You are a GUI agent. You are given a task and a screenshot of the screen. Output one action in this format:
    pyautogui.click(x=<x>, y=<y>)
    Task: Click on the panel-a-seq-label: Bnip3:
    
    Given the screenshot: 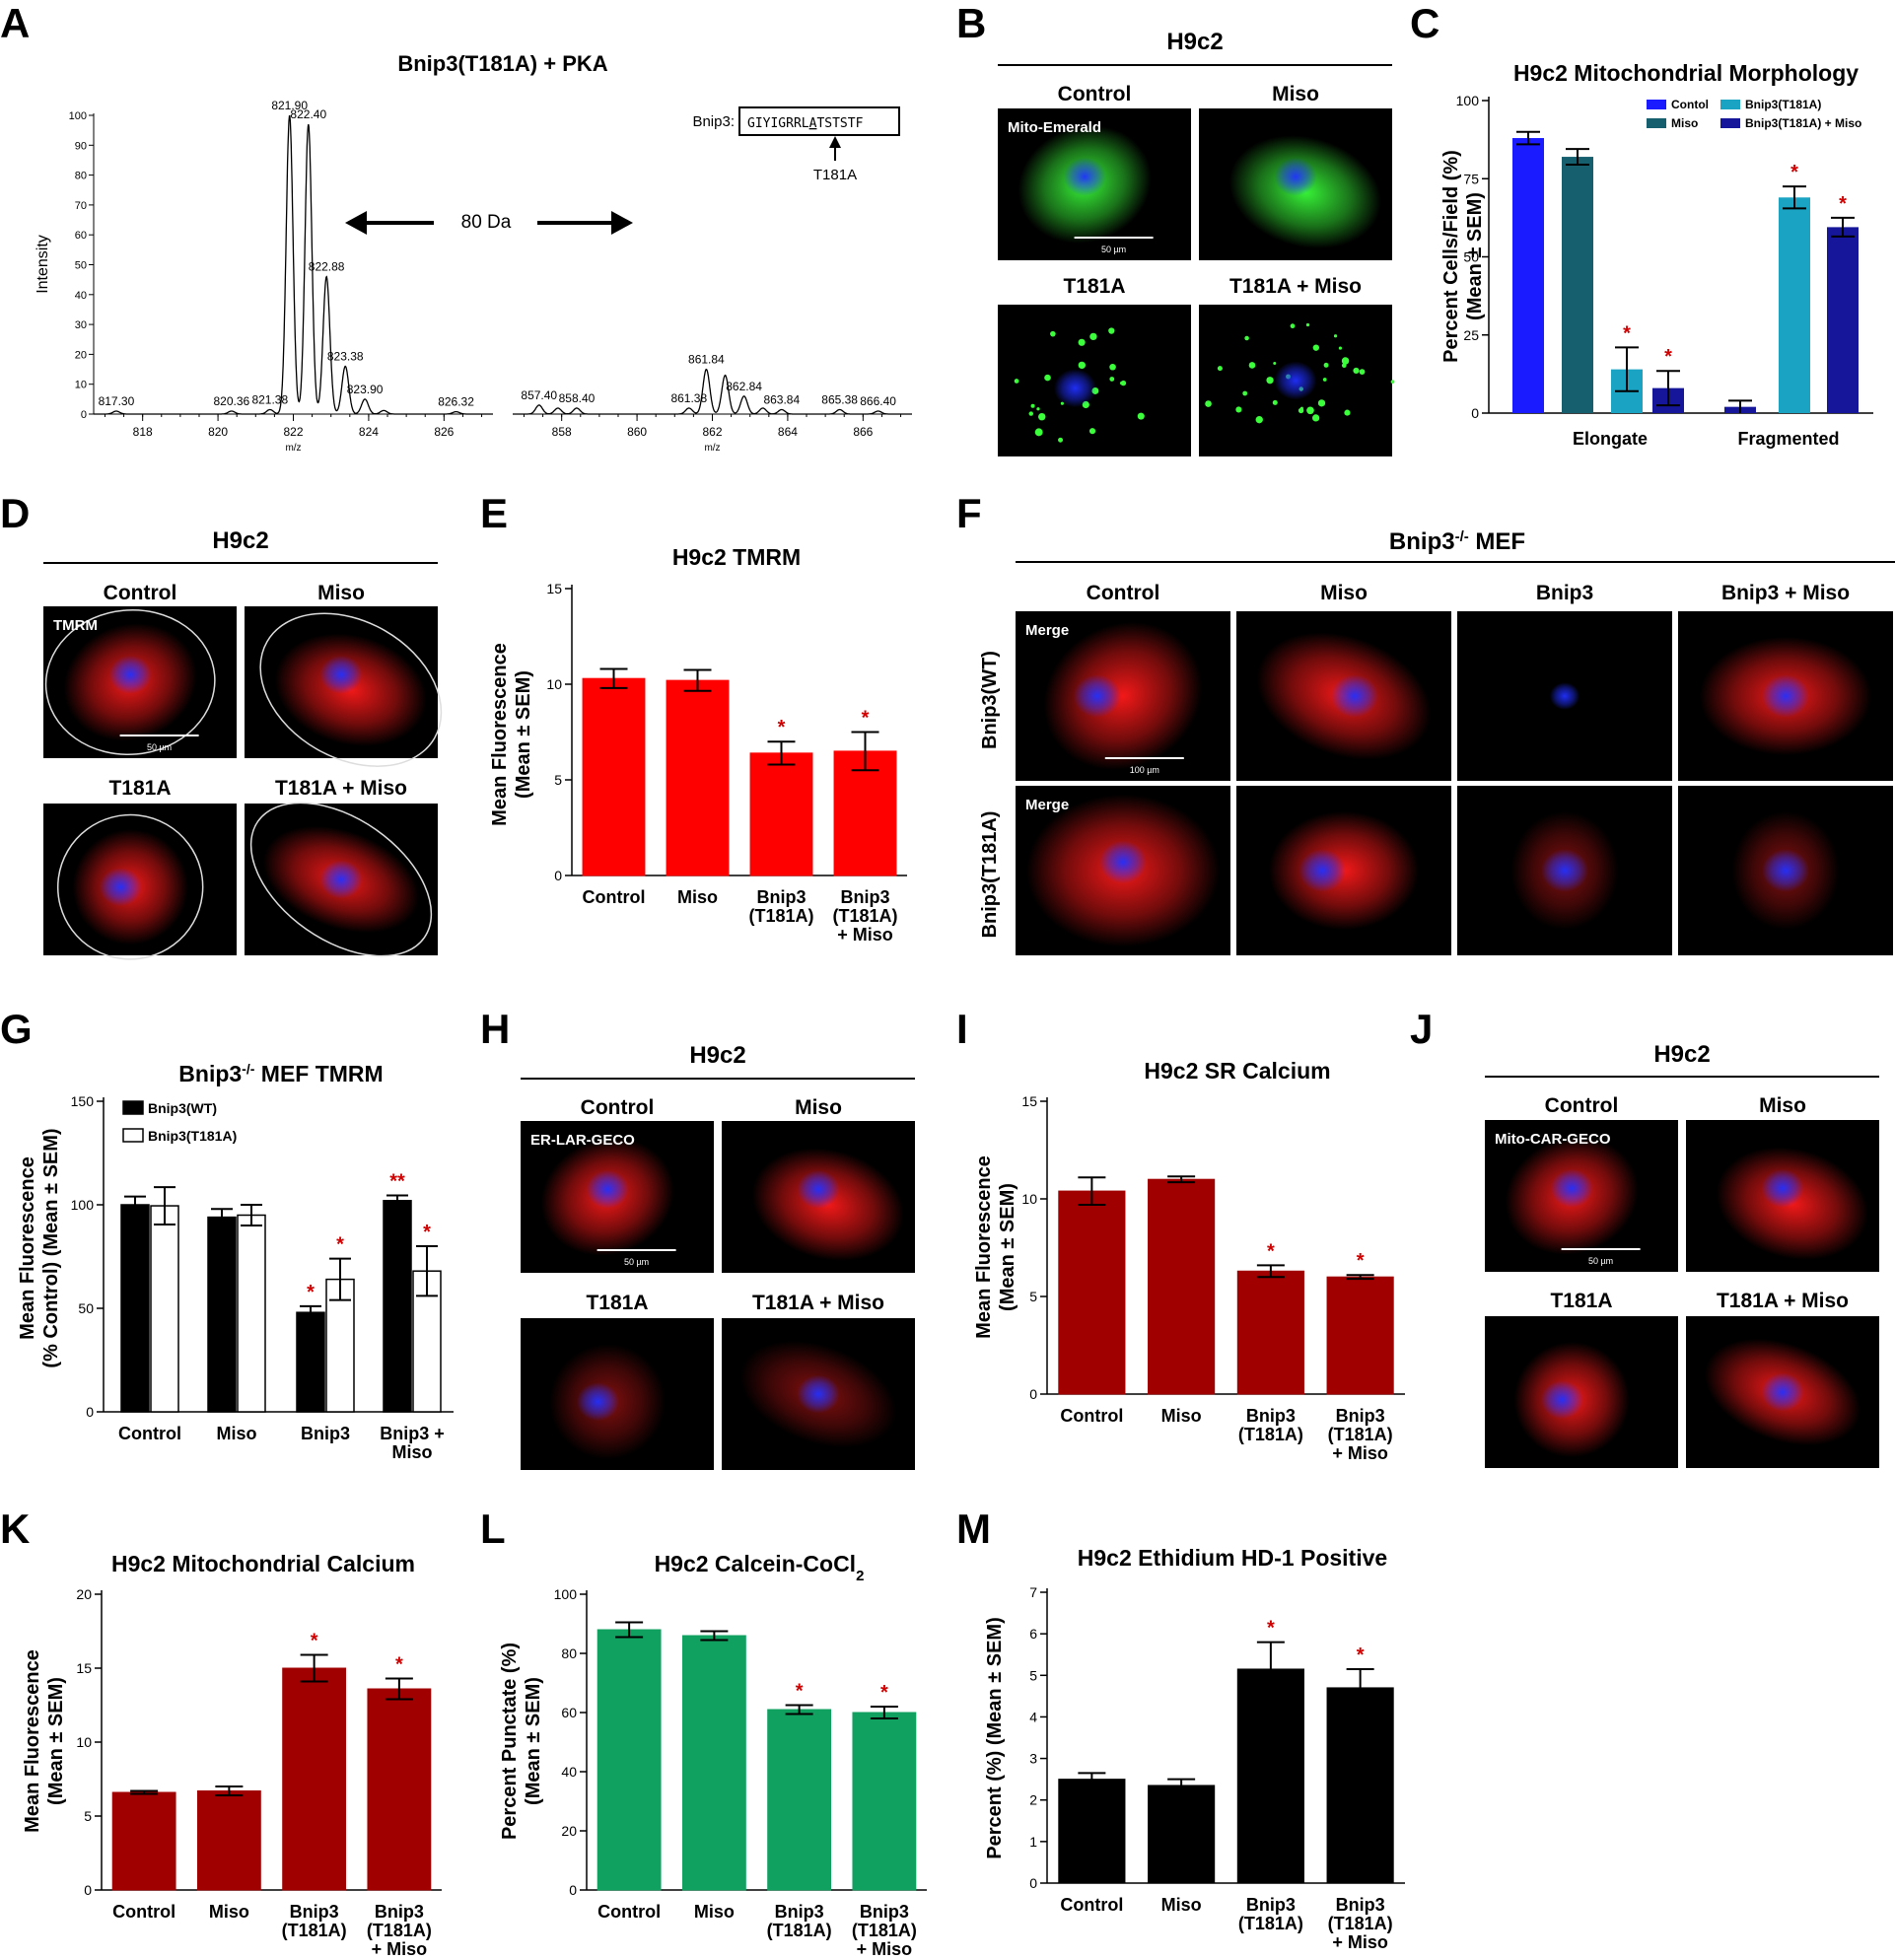 What is the action you would take?
    pyautogui.click(x=713, y=121)
    